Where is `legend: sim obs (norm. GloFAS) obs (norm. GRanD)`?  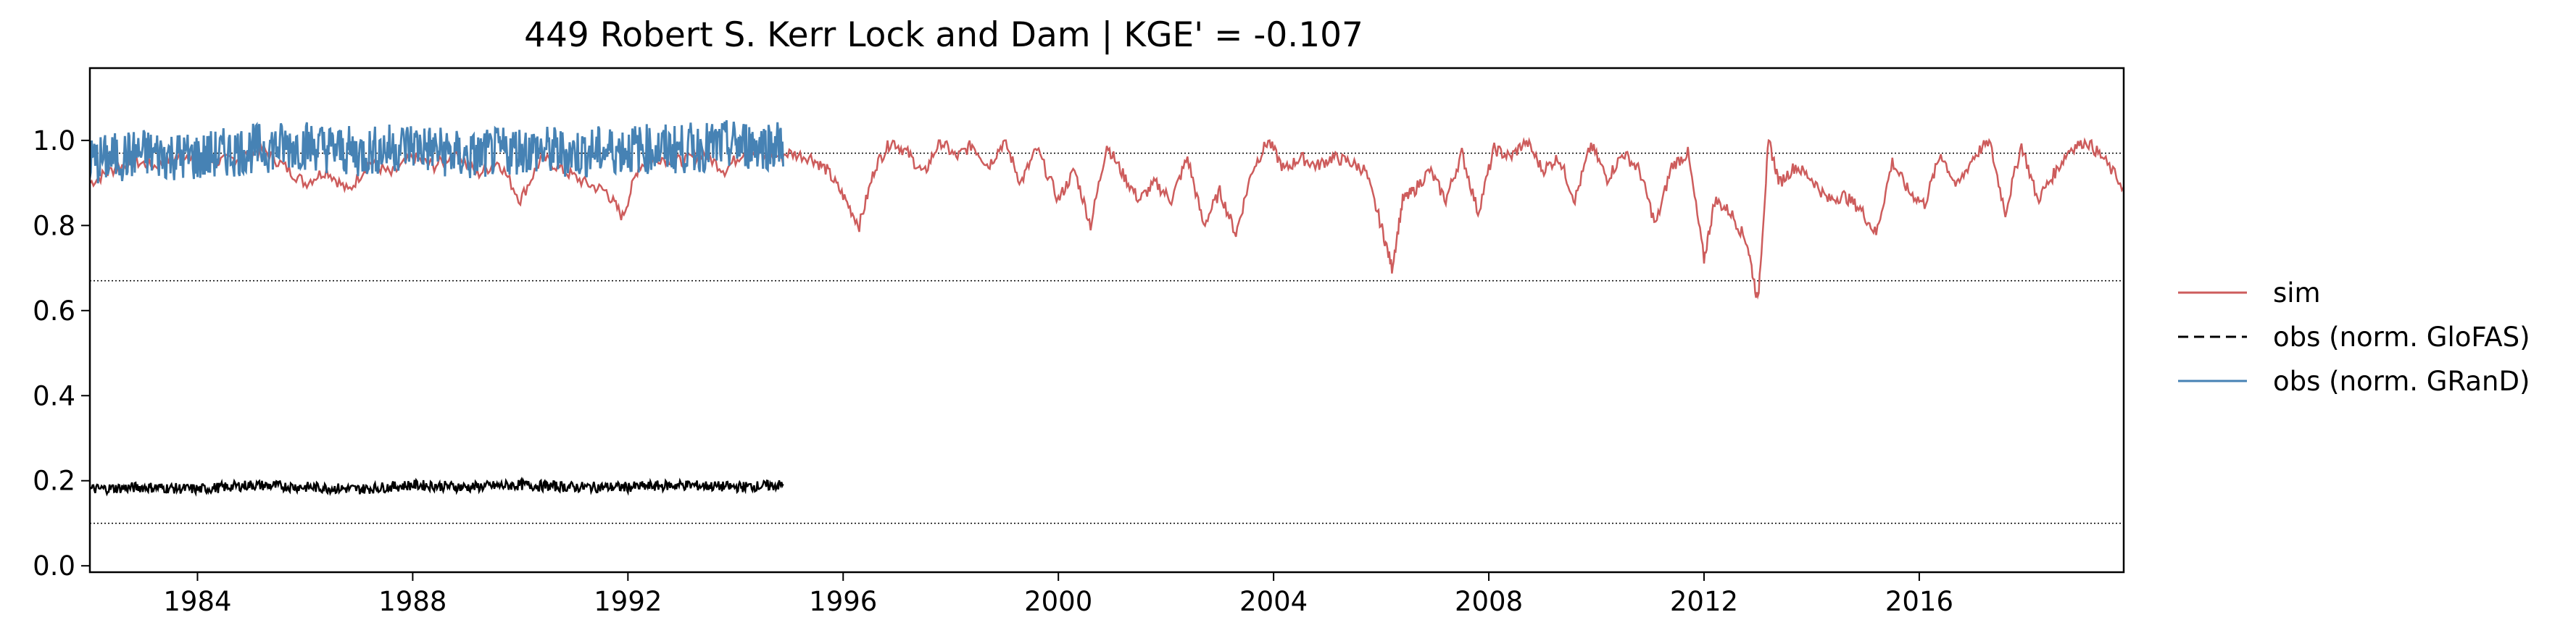
legend: sim obs (norm. GloFAS) obs (norm. GRanD) is located at coordinates (2354, 337).